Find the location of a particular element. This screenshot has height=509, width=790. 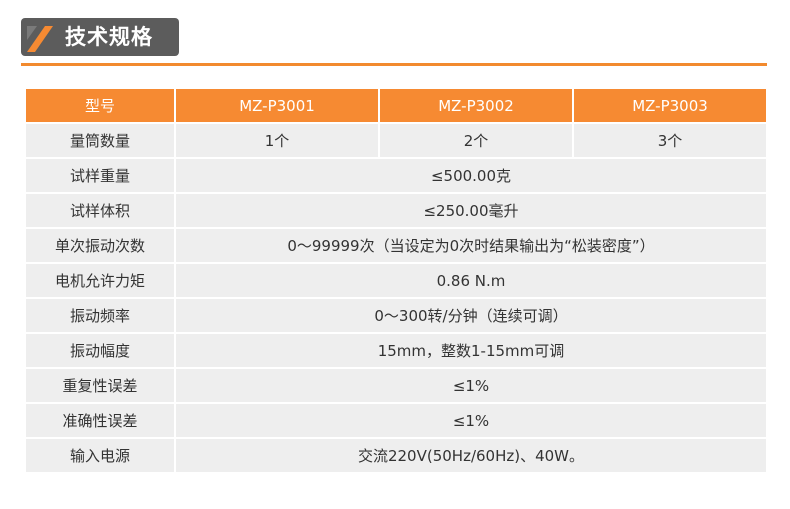

row-label: 振动幅度 is located at coordinates (100, 350).